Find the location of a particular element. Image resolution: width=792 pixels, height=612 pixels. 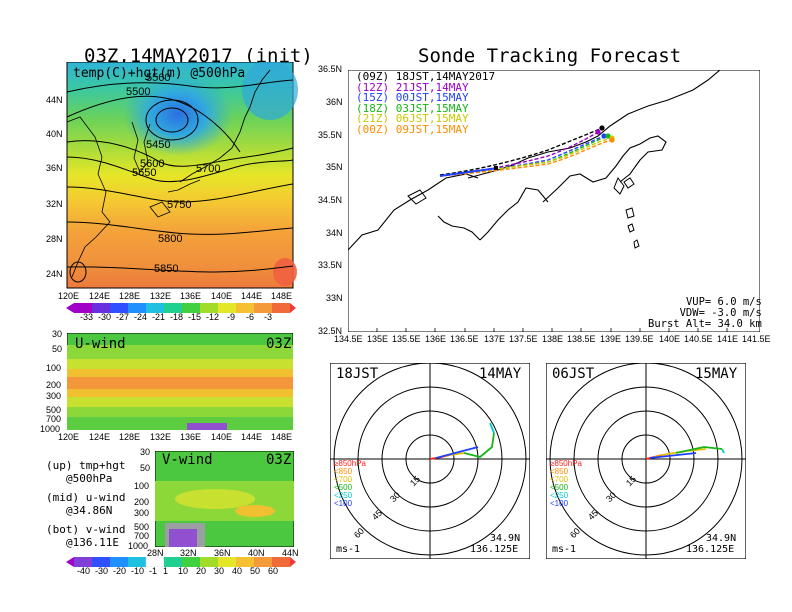

vup-value: VUP= 6.0 m/s is located at coordinates (723, 302).